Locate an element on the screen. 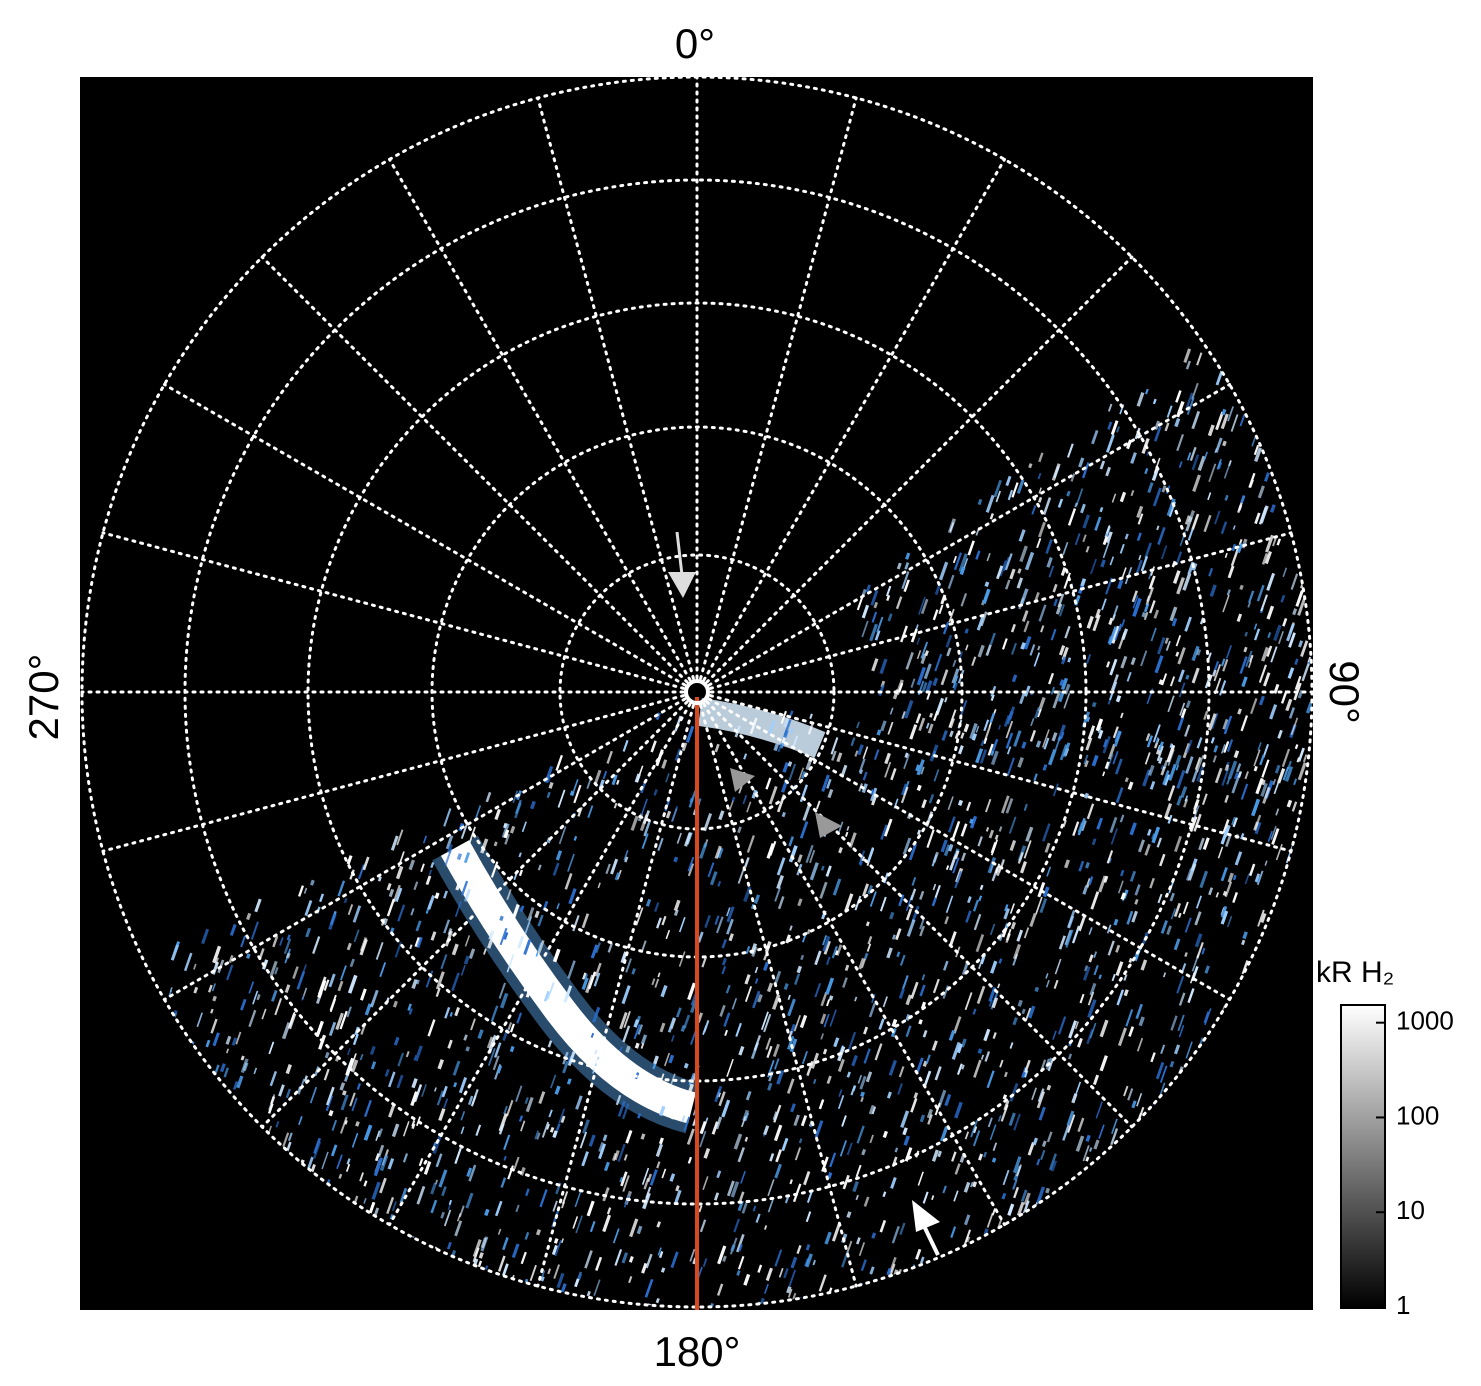  colorbar-title: kR H₂ is located at coordinates (1355, 972).